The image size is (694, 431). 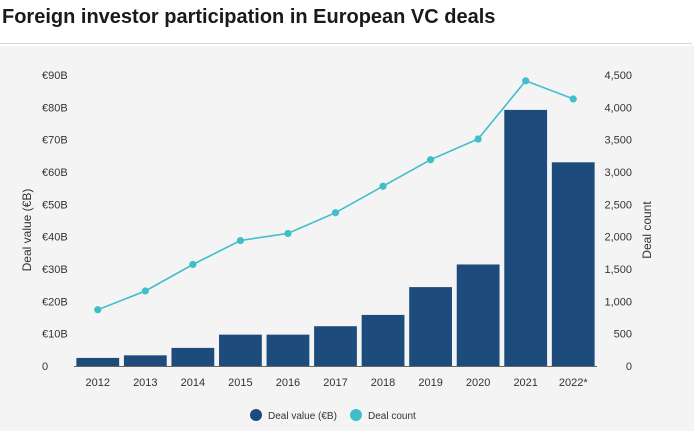 What do you see at coordinates (346, 43) in the screenshot?
I see `title-divider` at bounding box center [346, 43].